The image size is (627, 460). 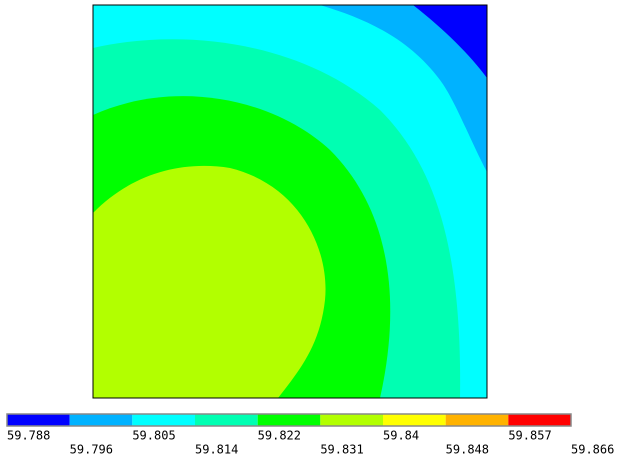 I want to click on colorbar-label: 59.805, so click(x=153, y=436).